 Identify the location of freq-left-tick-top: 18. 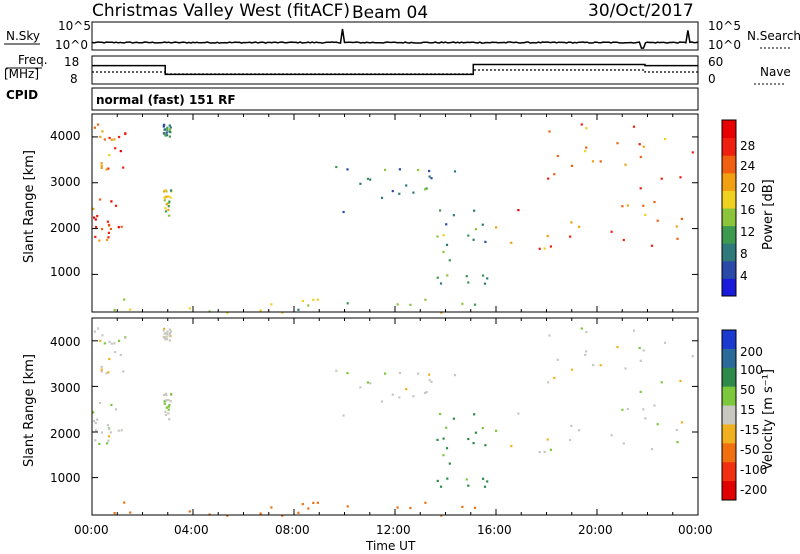
(71, 62).